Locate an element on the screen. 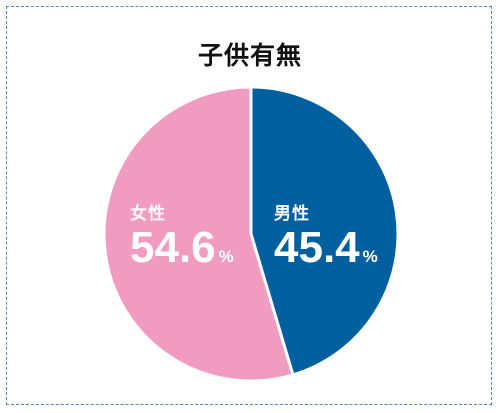 The width and height of the screenshot is (500, 413). slice-value-label: 54.6% is located at coordinates (182, 247).